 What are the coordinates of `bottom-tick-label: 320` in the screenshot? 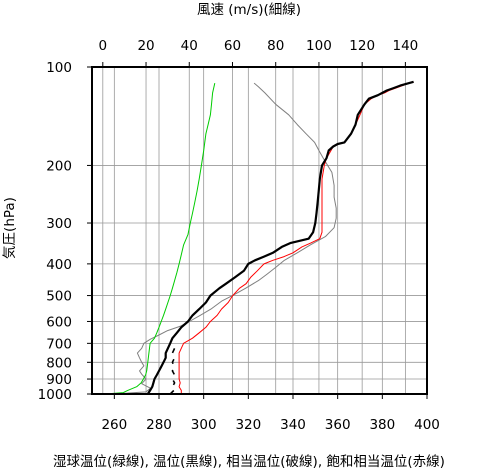 It's located at (248, 425).